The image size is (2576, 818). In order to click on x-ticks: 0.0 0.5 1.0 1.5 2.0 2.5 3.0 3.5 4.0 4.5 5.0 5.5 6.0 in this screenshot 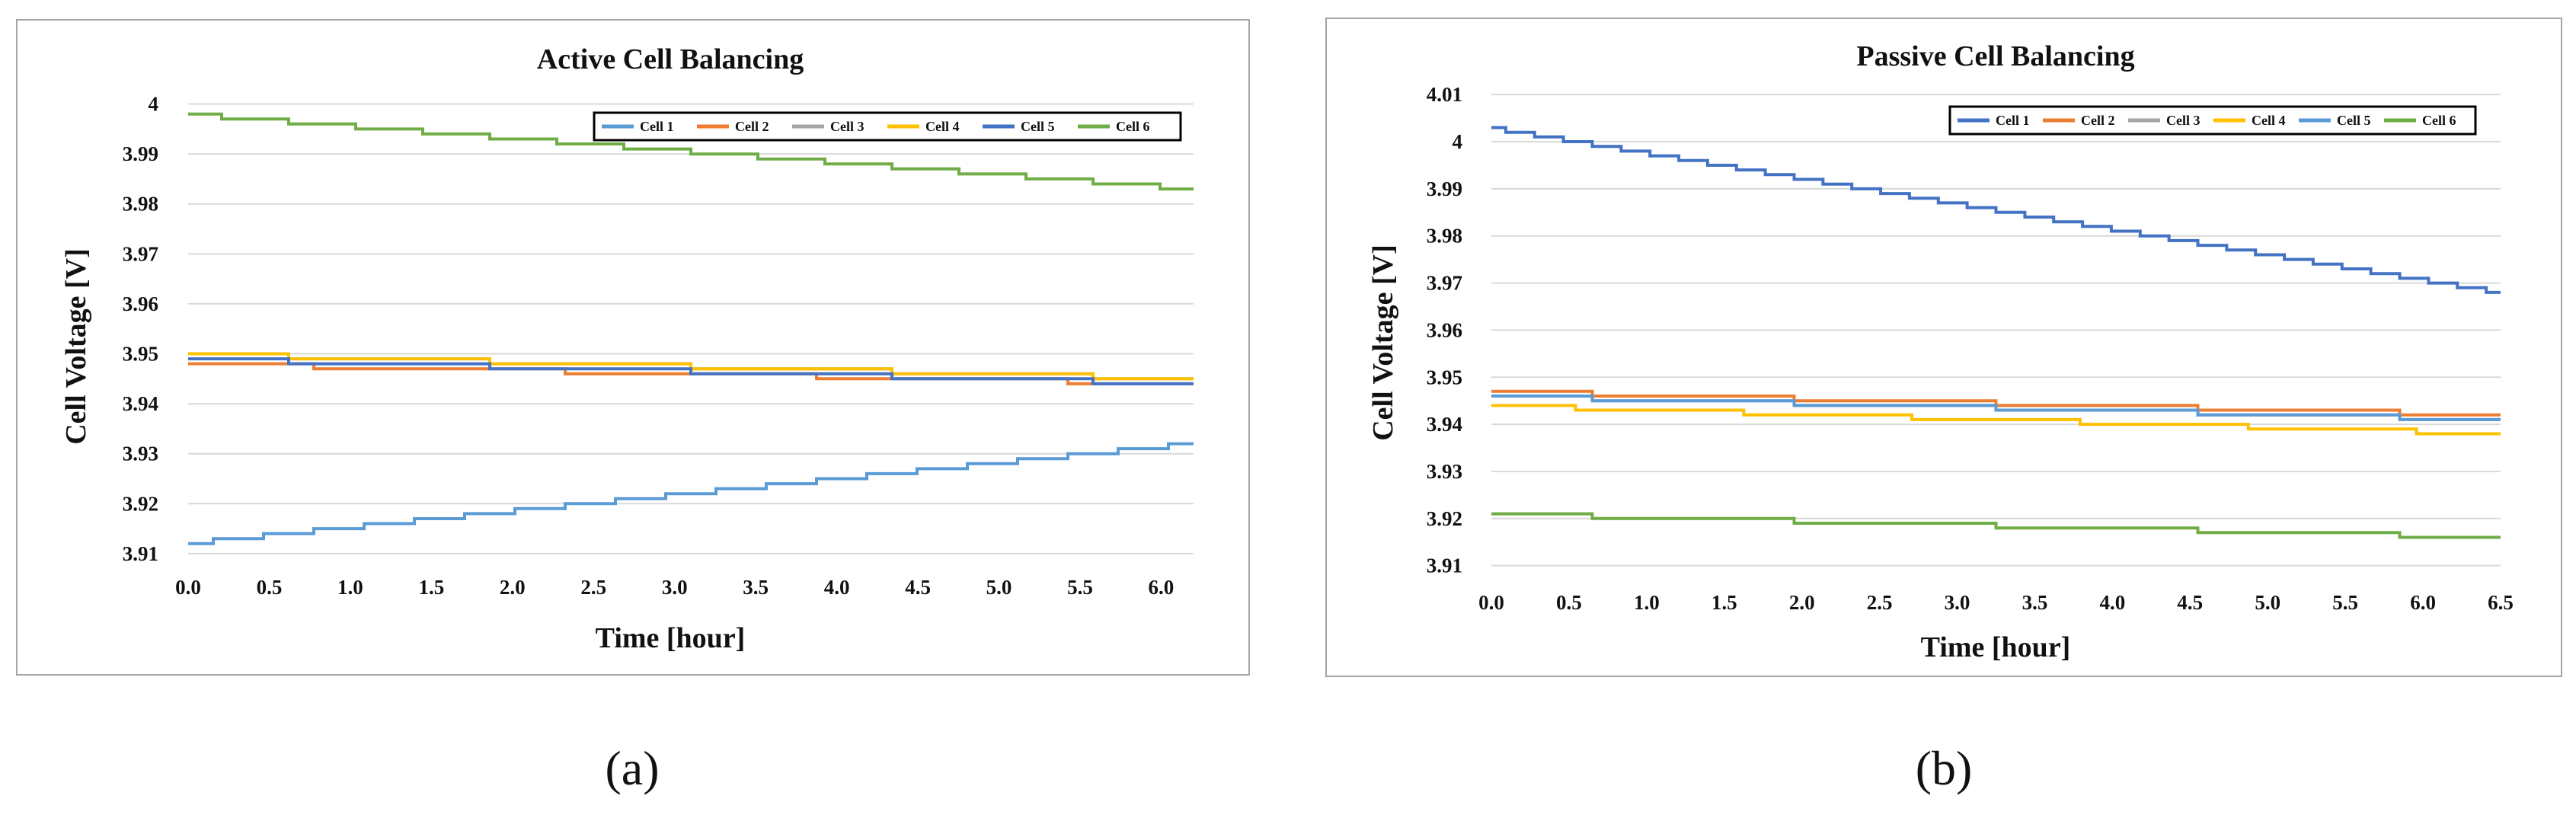, I will do `click(675, 588)`.